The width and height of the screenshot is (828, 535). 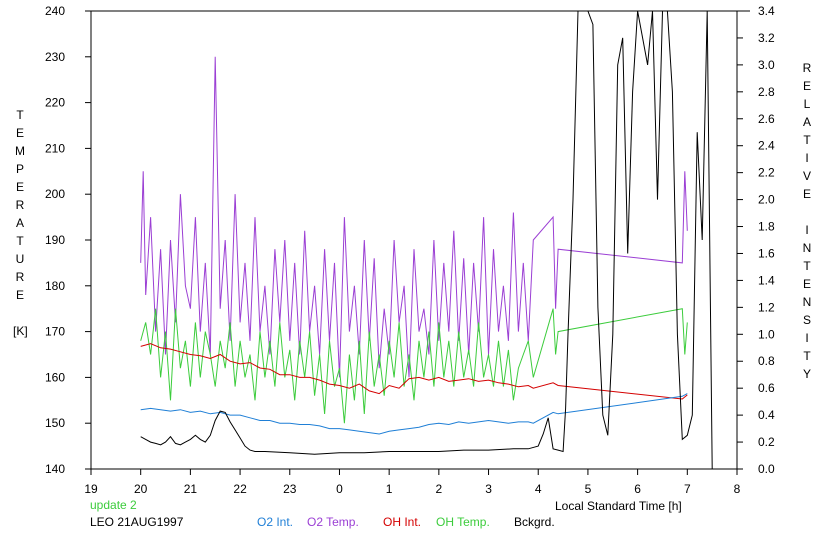 I want to click on y-right-tick-label: 1.6, so click(x=766, y=253).